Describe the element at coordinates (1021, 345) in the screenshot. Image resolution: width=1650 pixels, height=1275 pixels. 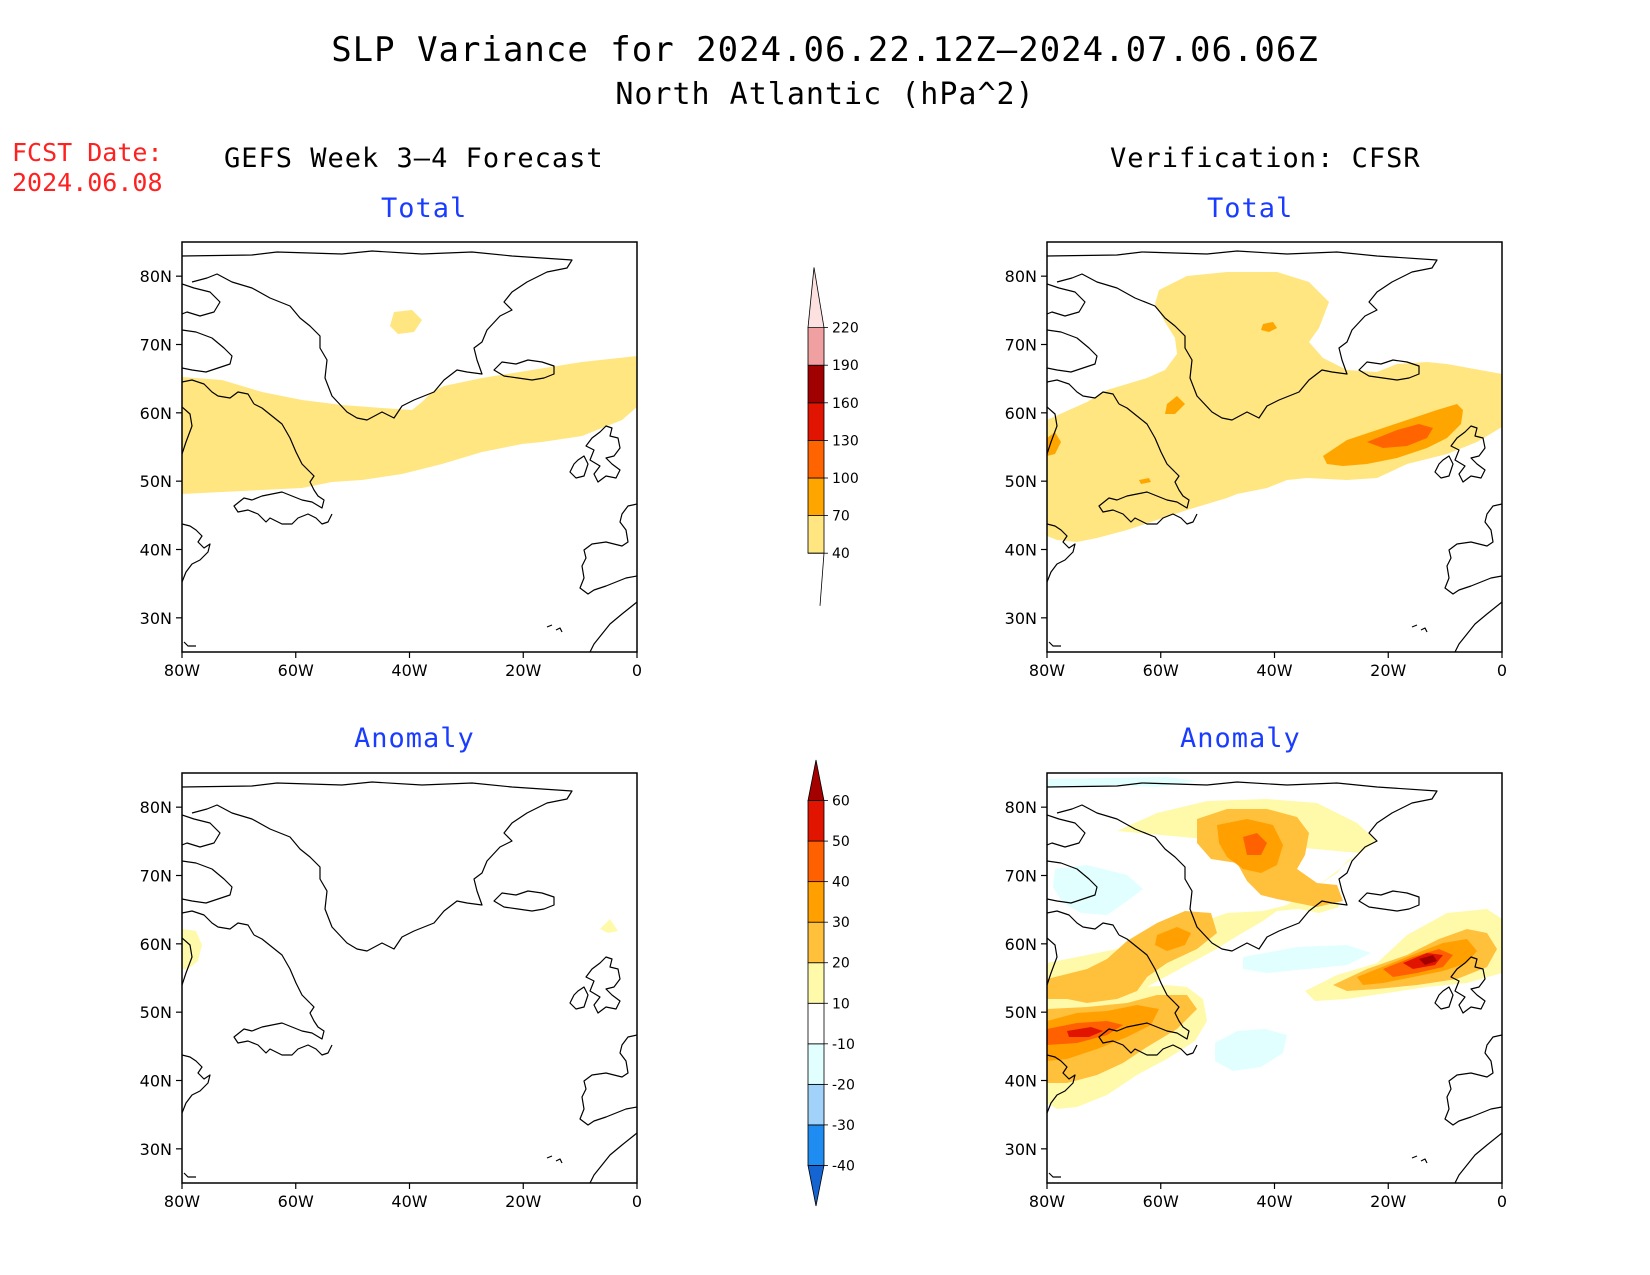
I see `cfsr-total-lat-label: 70N` at that location.